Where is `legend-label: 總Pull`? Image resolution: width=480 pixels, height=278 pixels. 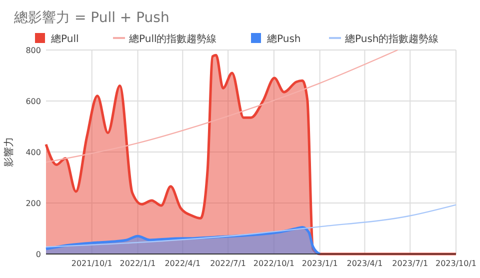
legend-label: 總Pull is located at coordinates (64, 39).